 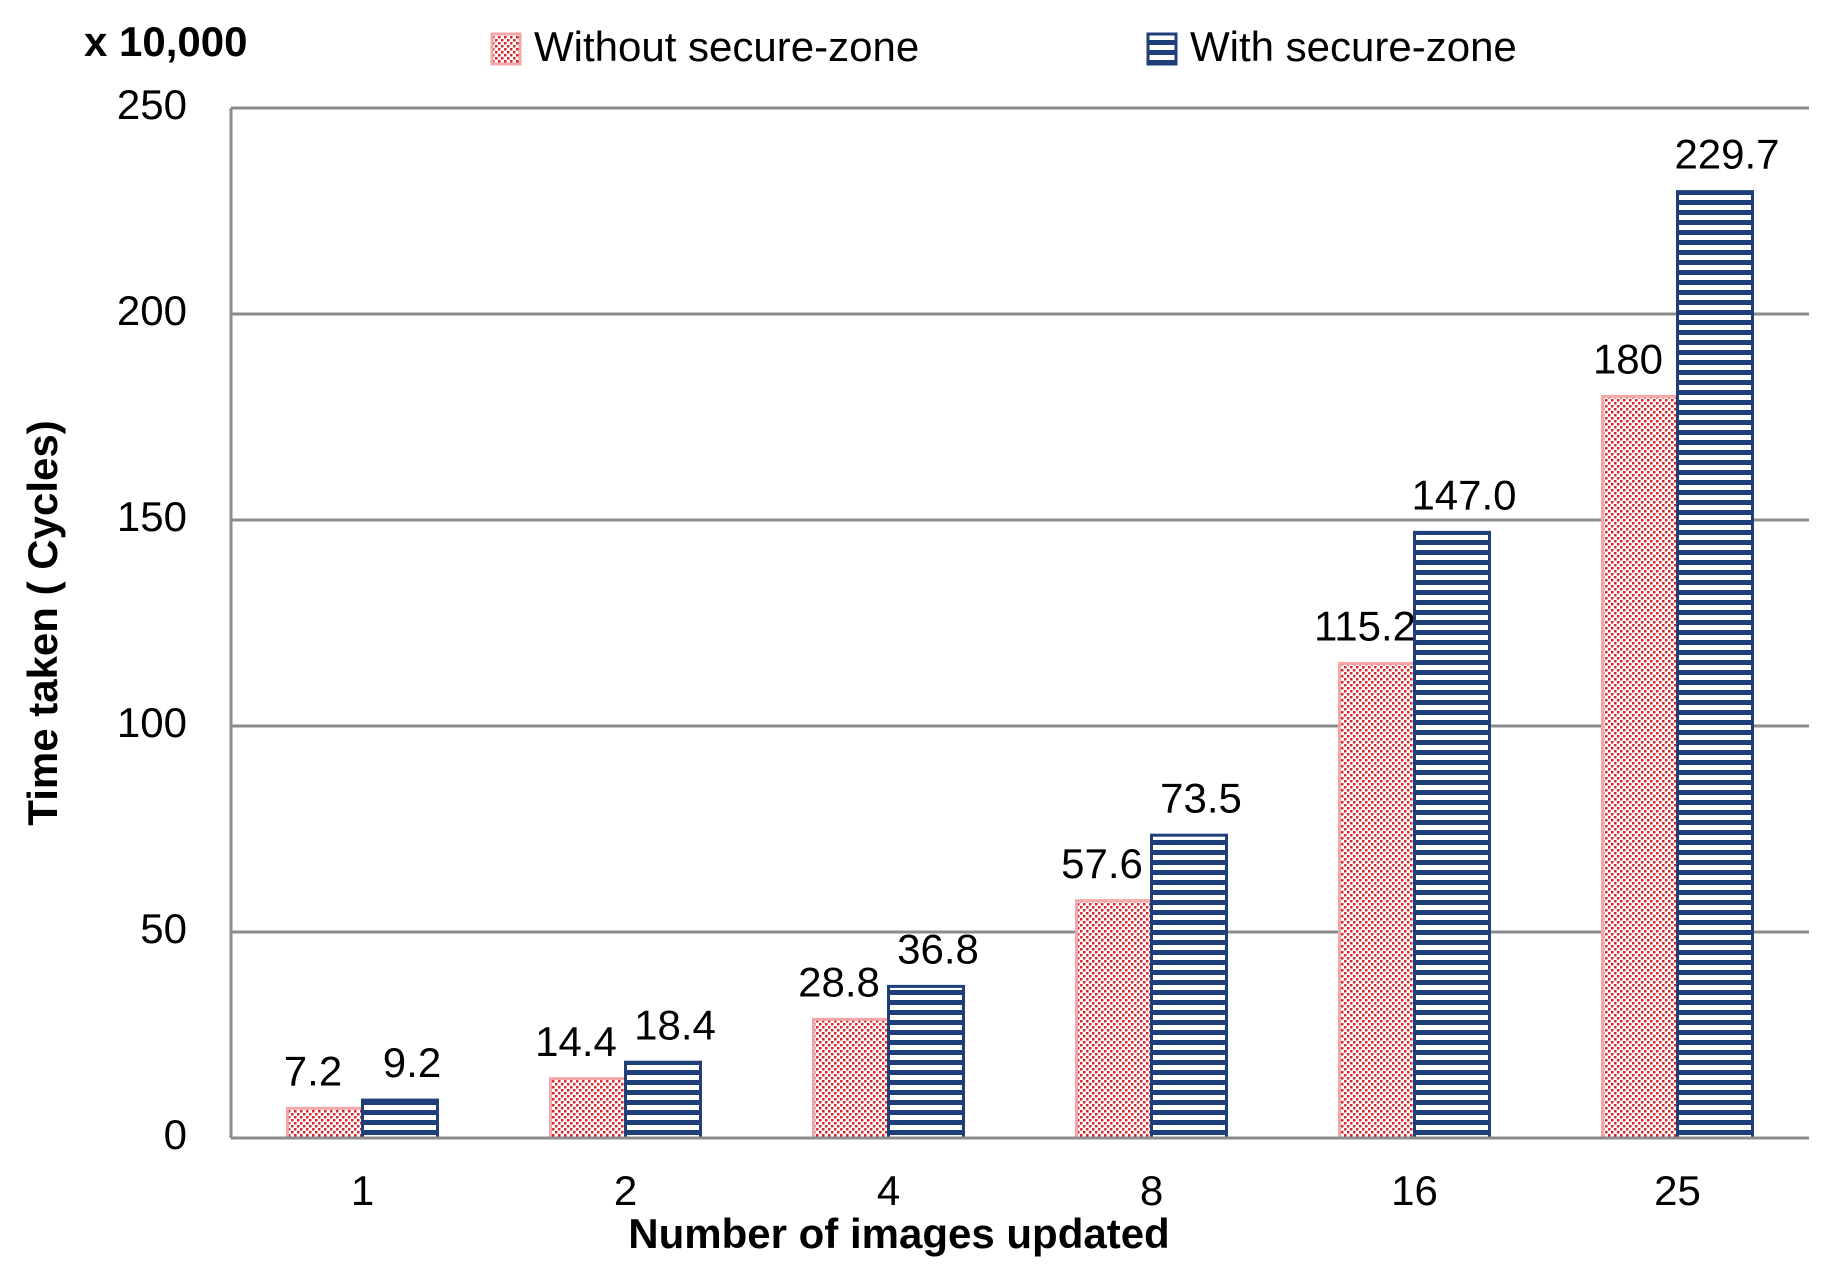 I want to click on x-axis-title: Number of images updated, so click(x=898, y=1233).